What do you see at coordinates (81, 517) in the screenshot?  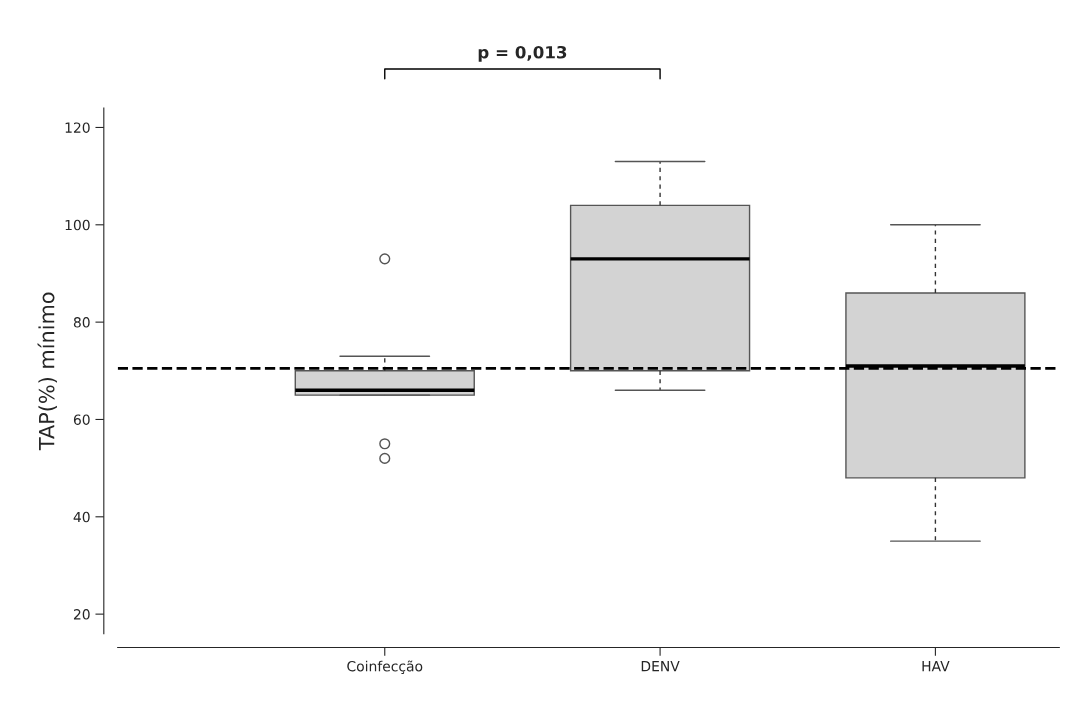 I see `y-tick-label: 40` at bounding box center [81, 517].